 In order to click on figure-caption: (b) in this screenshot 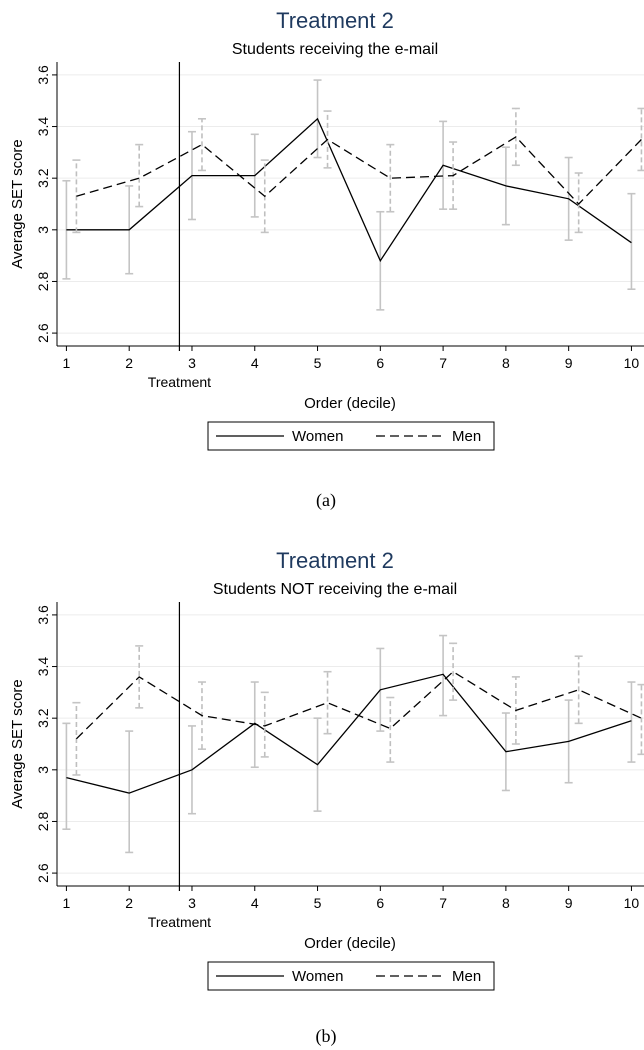, I will do `click(326, 1036)`.